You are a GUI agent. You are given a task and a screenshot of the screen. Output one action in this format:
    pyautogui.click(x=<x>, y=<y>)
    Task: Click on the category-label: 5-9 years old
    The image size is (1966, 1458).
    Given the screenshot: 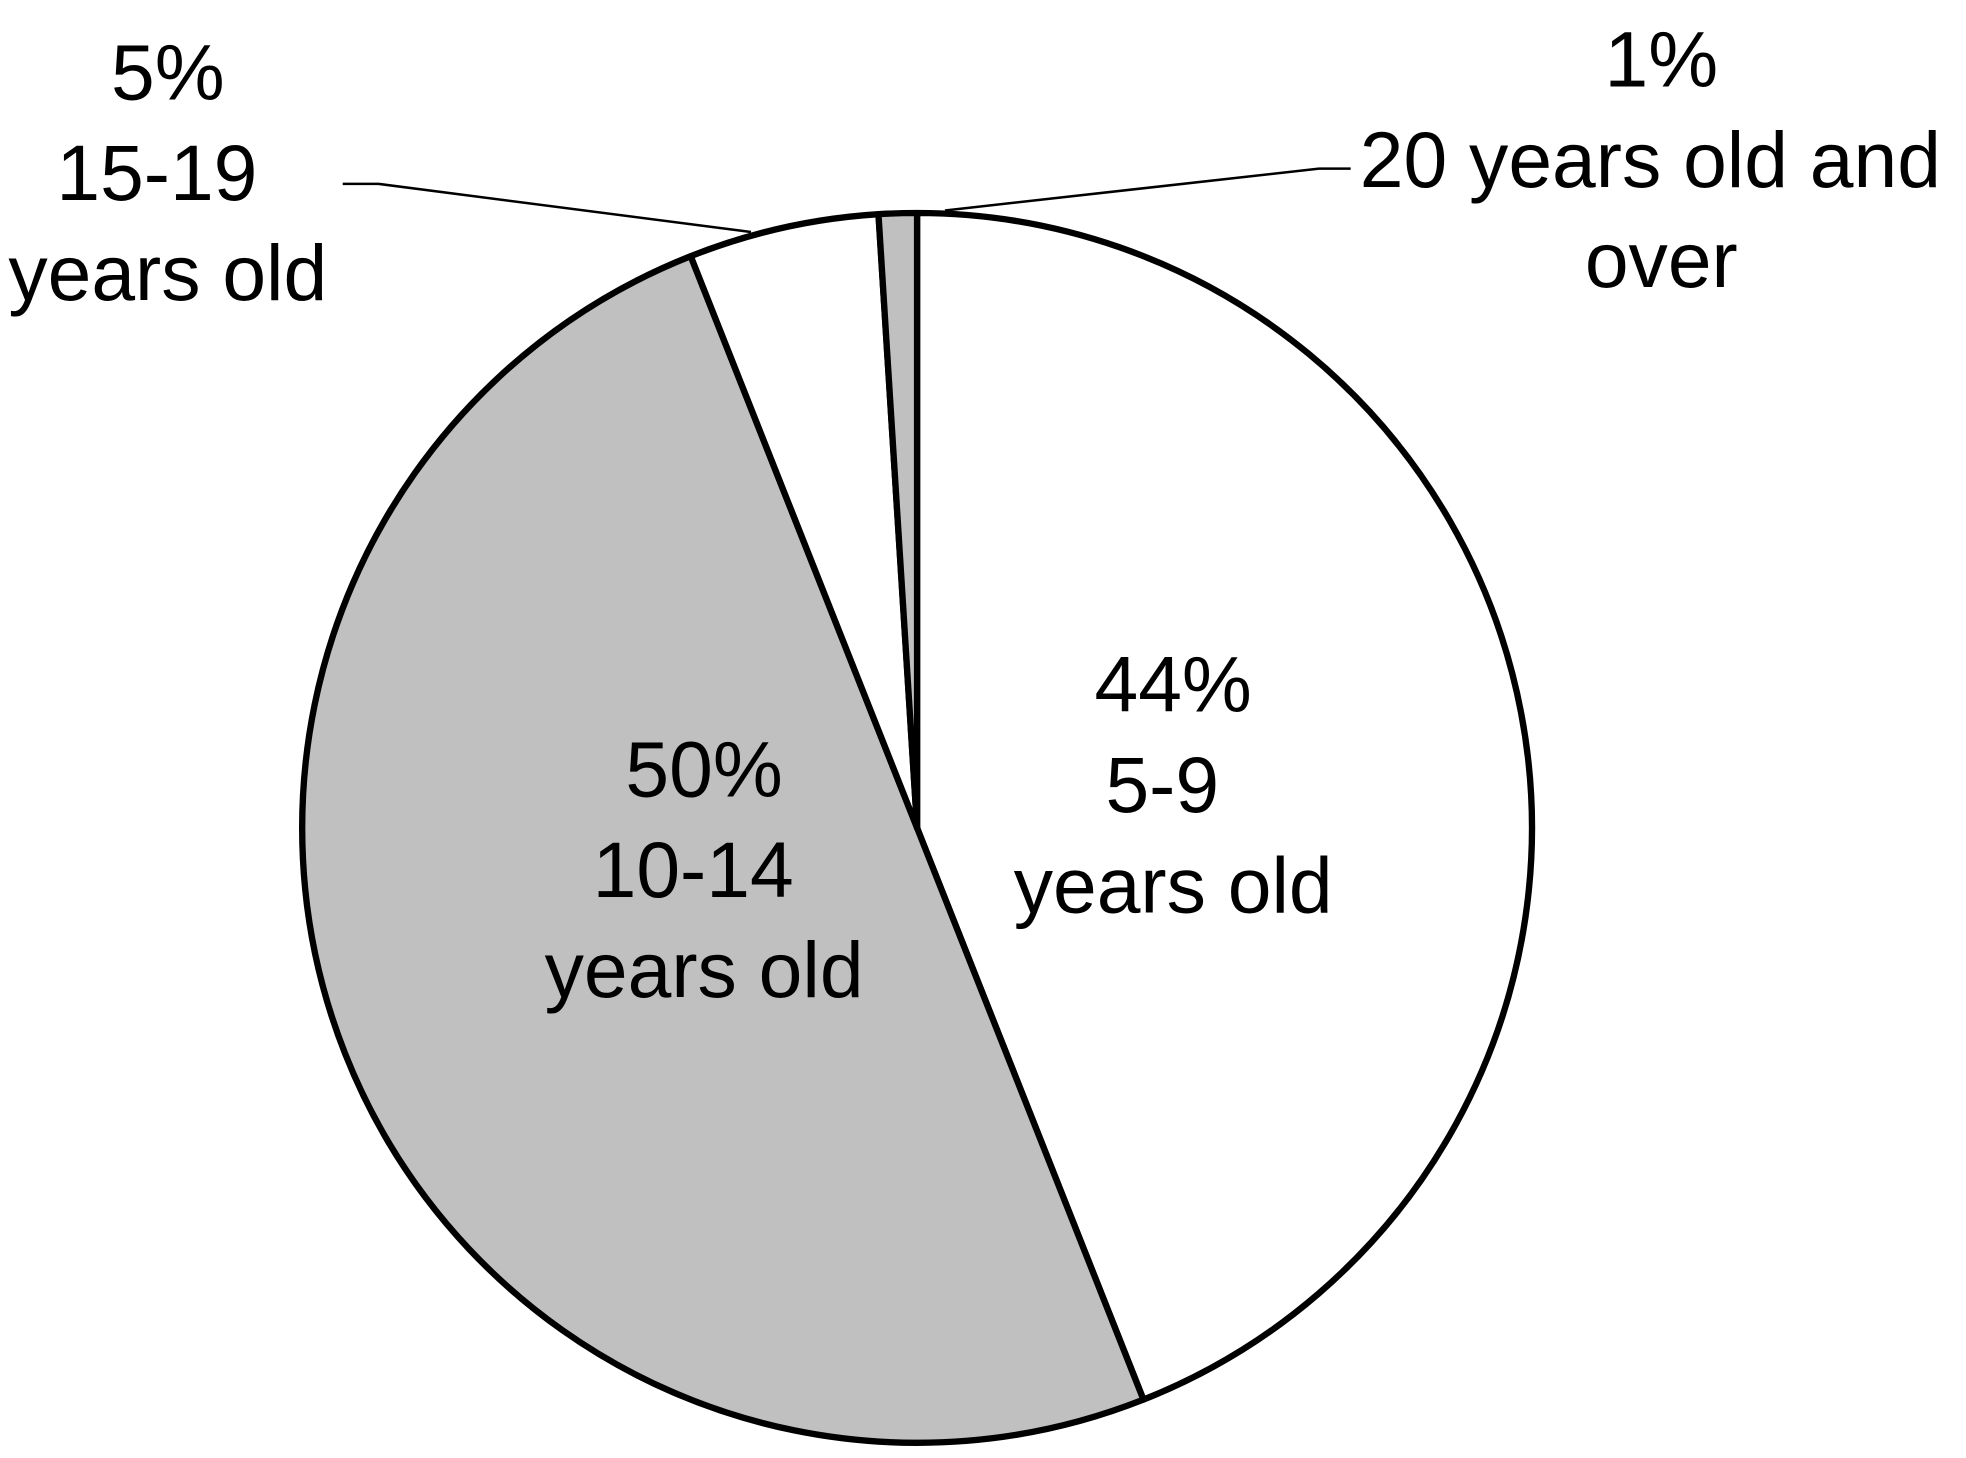 What is the action you would take?
    pyautogui.click(x=1173, y=835)
    